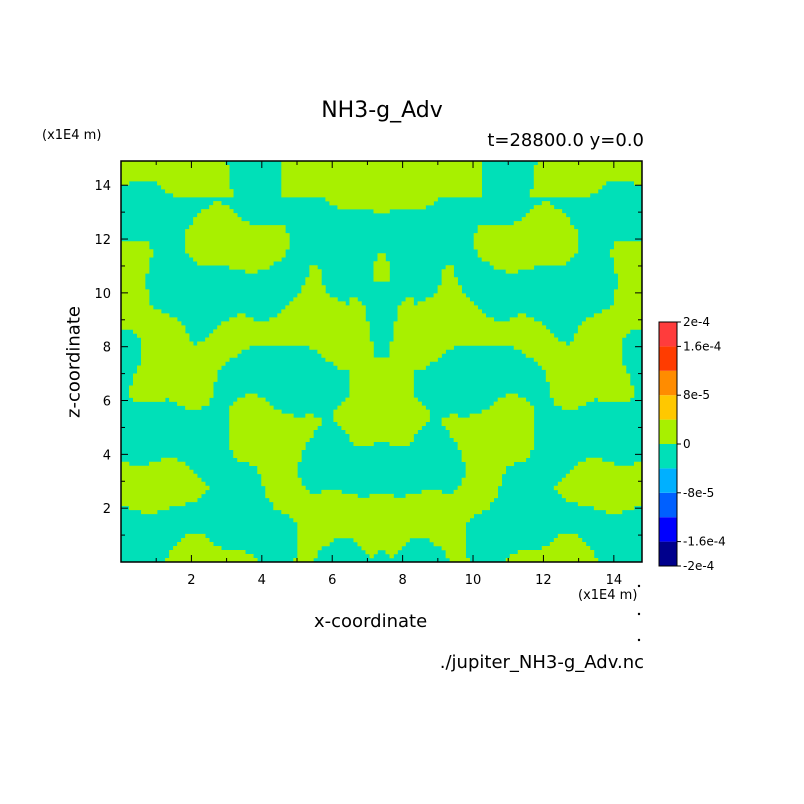  What do you see at coordinates (698, 493) in the screenshot?
I see `colorbar-label: -8e-5` at bounding box center [698, 493].